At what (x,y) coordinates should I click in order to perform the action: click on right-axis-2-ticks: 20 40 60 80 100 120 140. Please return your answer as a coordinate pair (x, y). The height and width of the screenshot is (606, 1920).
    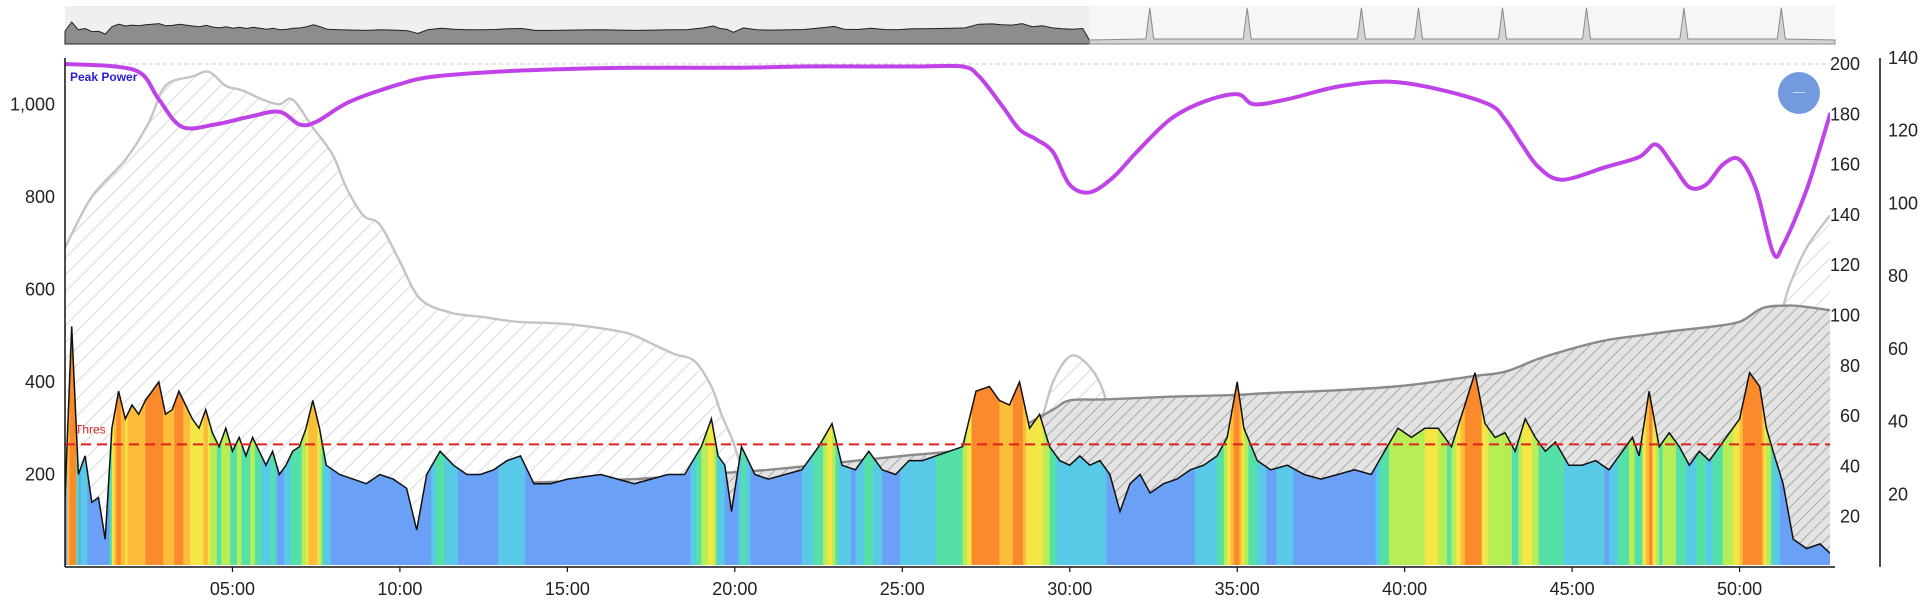
    Looking at the image, I should click on (1903, 276).